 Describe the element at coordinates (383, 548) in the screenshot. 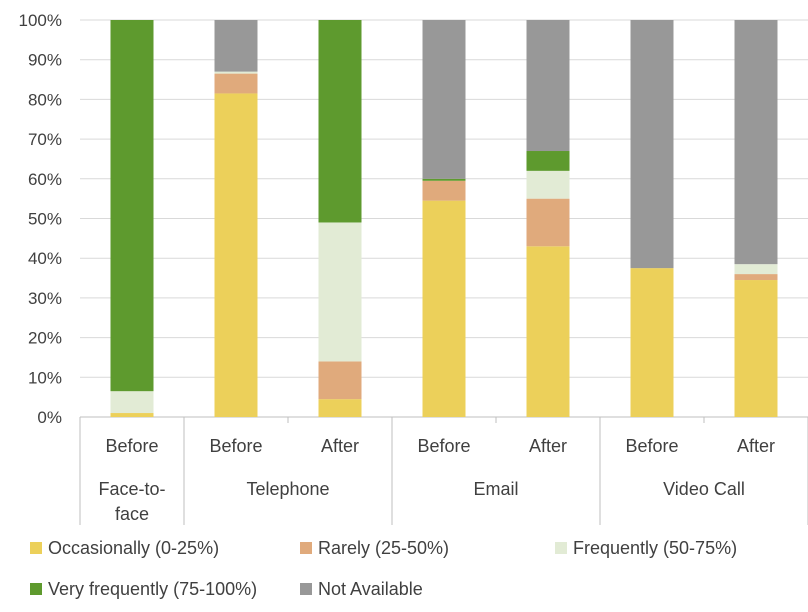

I see `legend-label: Rarely (25-50%)` at that location.